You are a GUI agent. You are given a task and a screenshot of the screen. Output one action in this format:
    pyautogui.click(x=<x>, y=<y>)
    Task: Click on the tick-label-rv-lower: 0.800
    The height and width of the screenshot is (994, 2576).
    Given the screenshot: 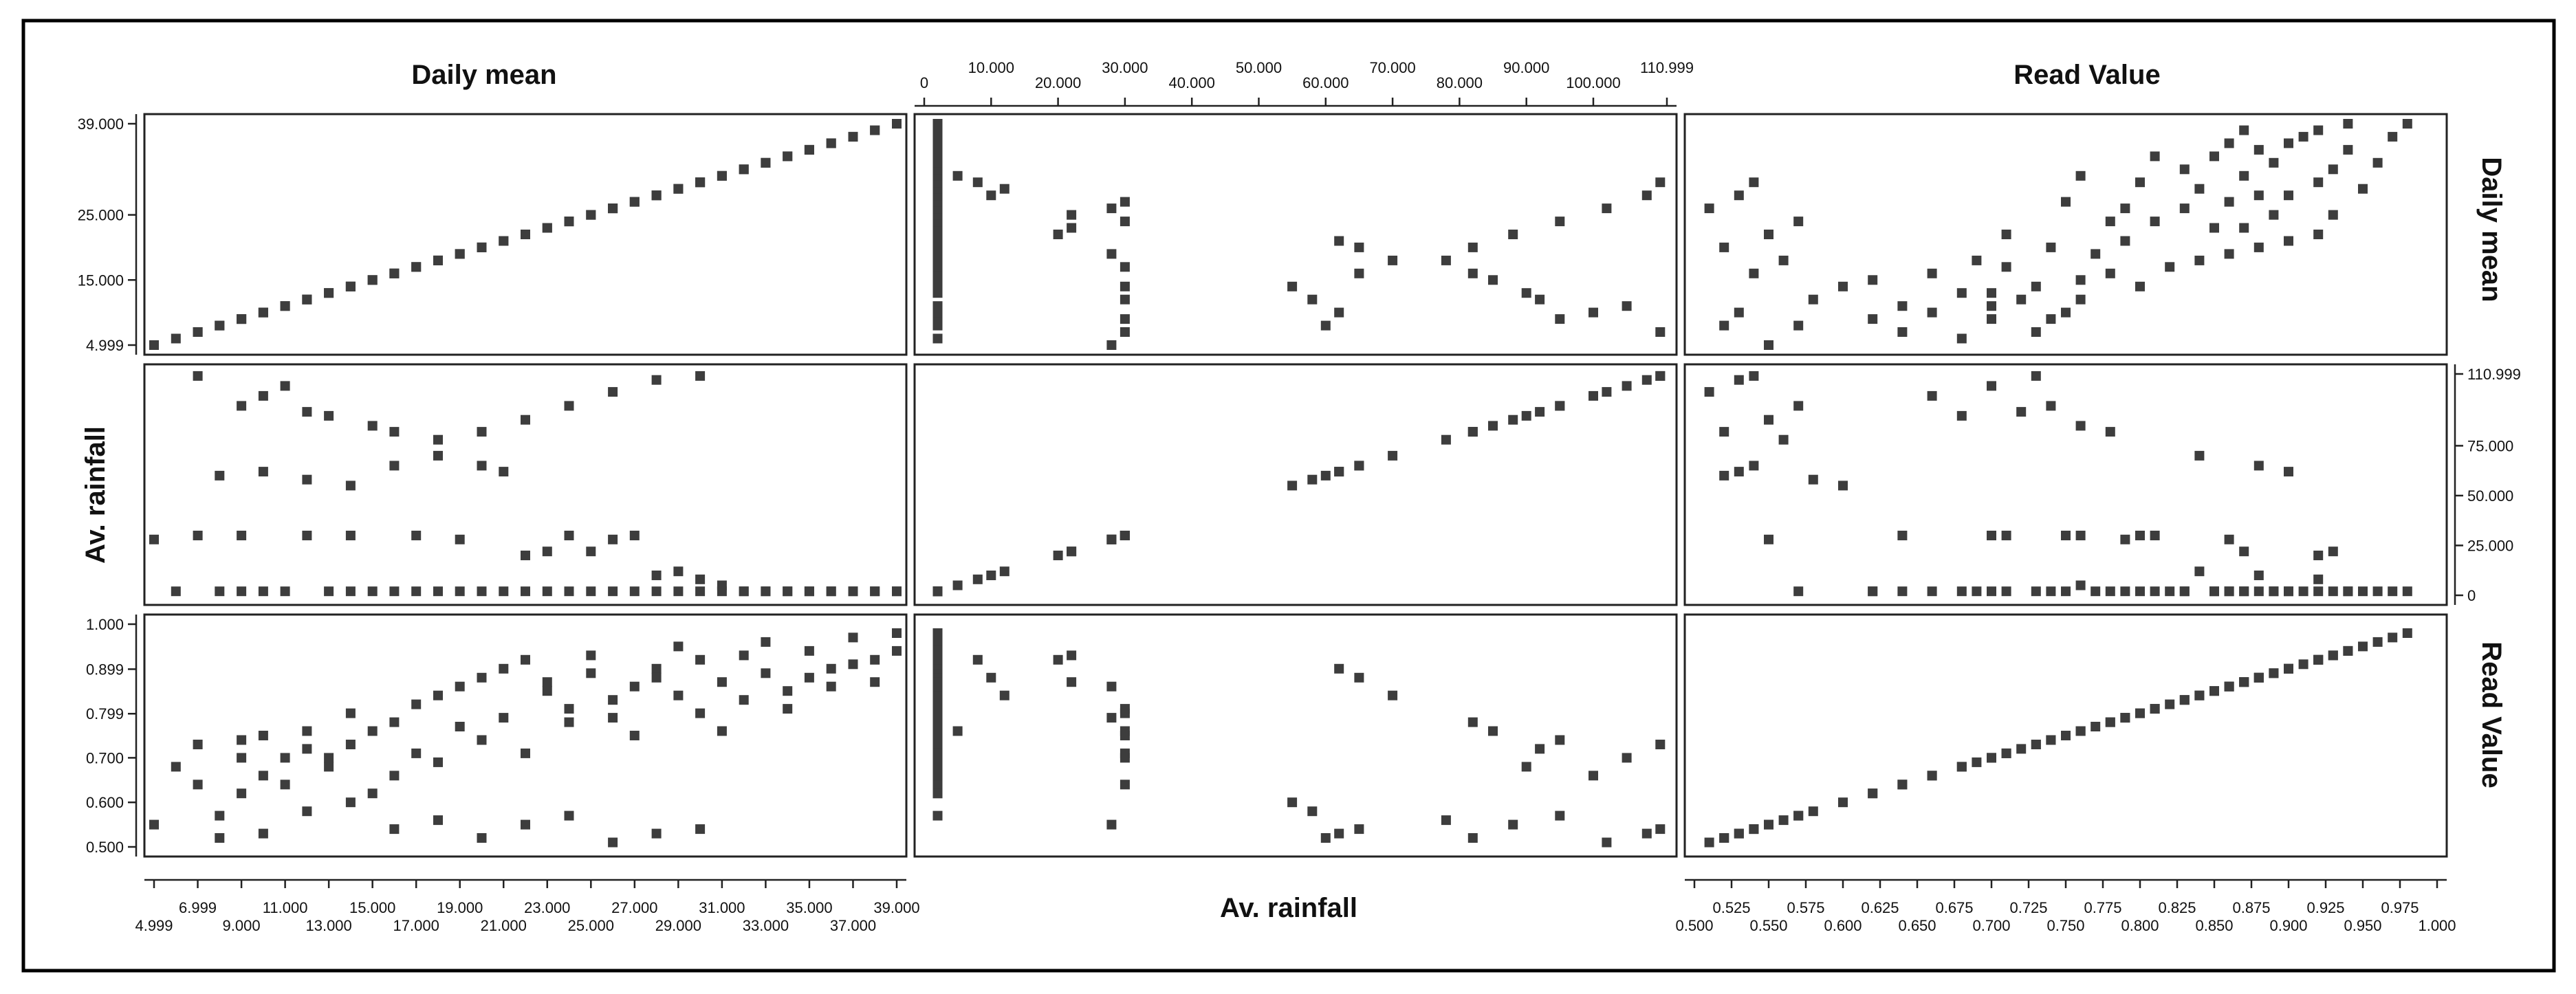 What is the action you would take?
    pyautogui.click(x=2140, y=926)
    